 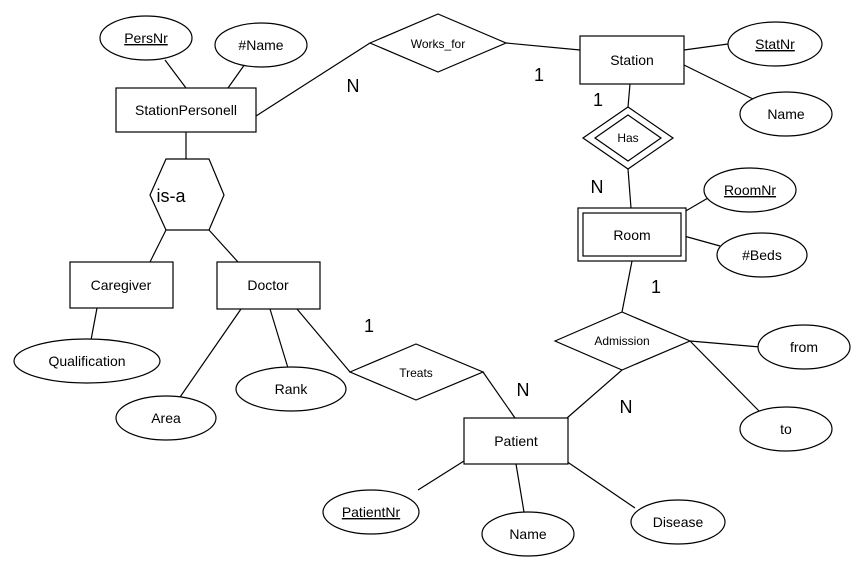 I want to click on relationship-admission: Admission, so click(x=622, y=341).